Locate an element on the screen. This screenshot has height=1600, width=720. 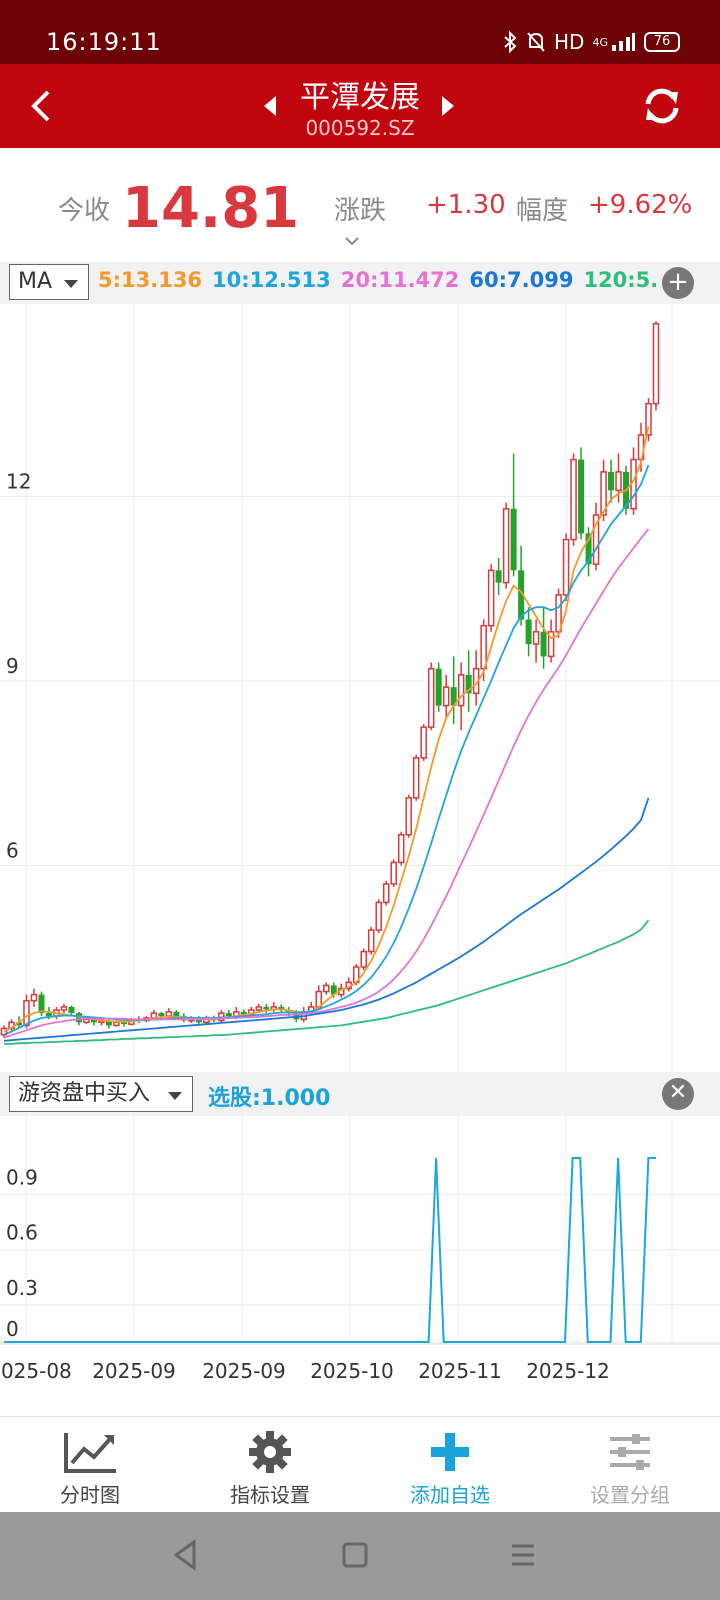
network-hd-label: HD is located at coordinates (569, 42).